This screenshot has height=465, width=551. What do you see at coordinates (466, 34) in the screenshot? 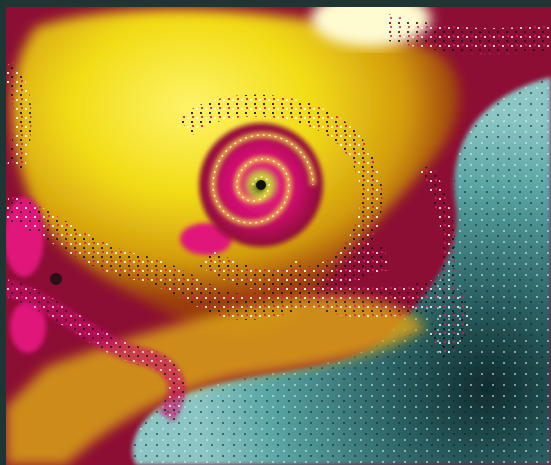
I see `speckle-band-top` at bounding box center [466, 34].